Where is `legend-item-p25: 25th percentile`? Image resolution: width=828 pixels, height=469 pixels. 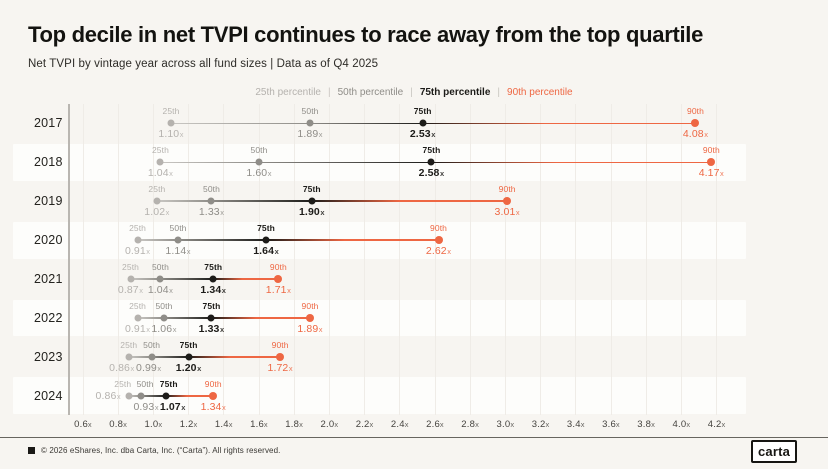
legend-item-p25: 25th percentile is located at coordinates (288, 92).